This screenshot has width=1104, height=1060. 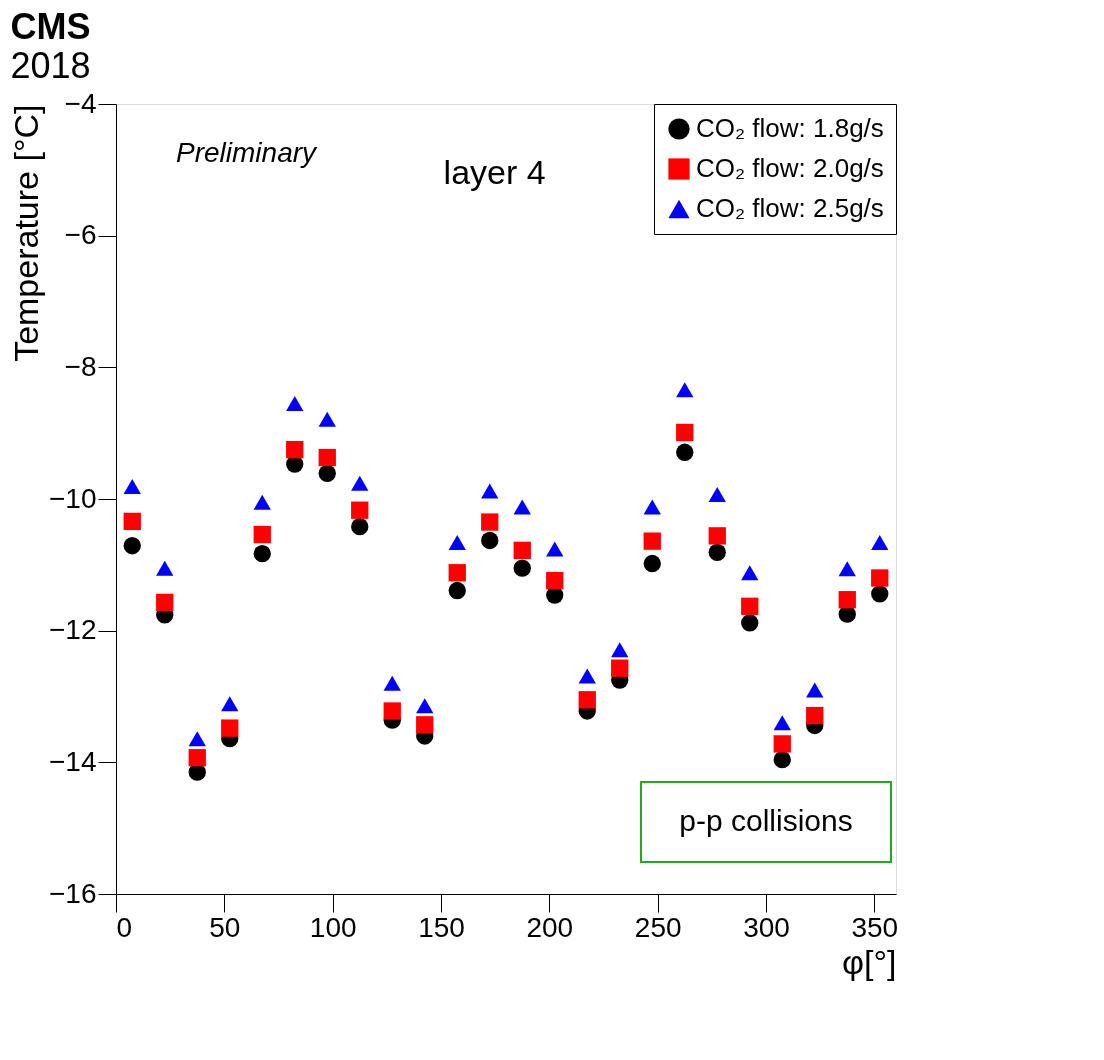 I want to click on y-tick-label: −8, so click(x=80, y=366).